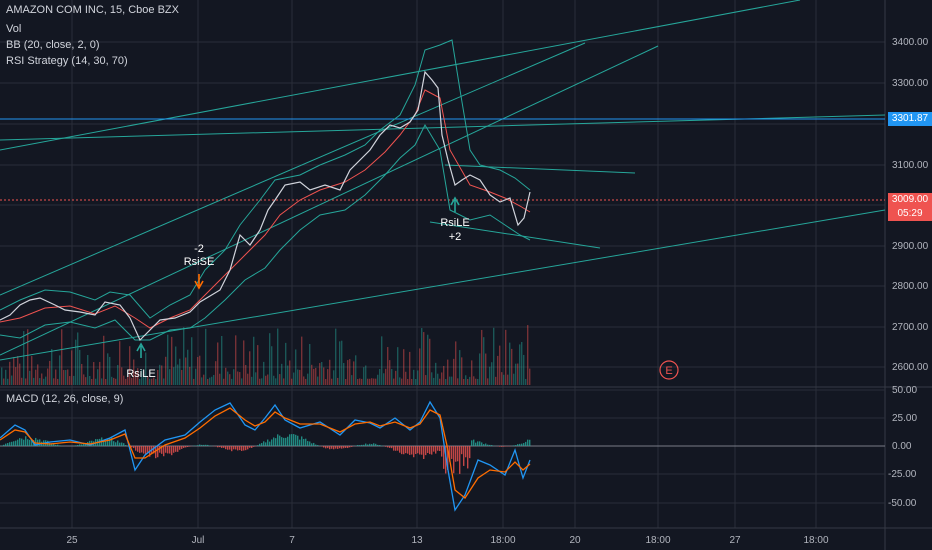 The image size is (932, 550). What do you see at coordinates (141, 361) in the screenshot?
I see `signal-rsile-2: RsiLE` at bounding box center [141, 361].